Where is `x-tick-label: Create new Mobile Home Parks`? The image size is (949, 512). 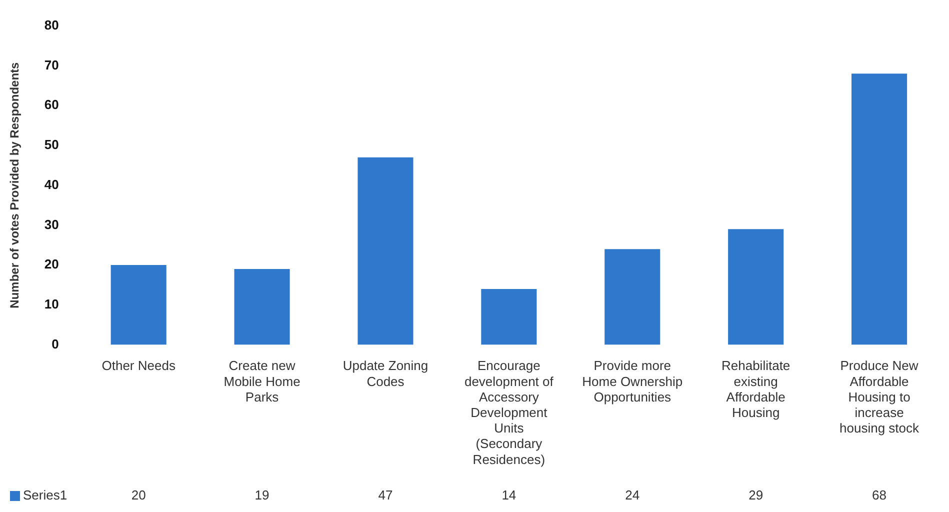
x-tick-label: Create new Mobile Home Parks is located at coordinates (262, 381).